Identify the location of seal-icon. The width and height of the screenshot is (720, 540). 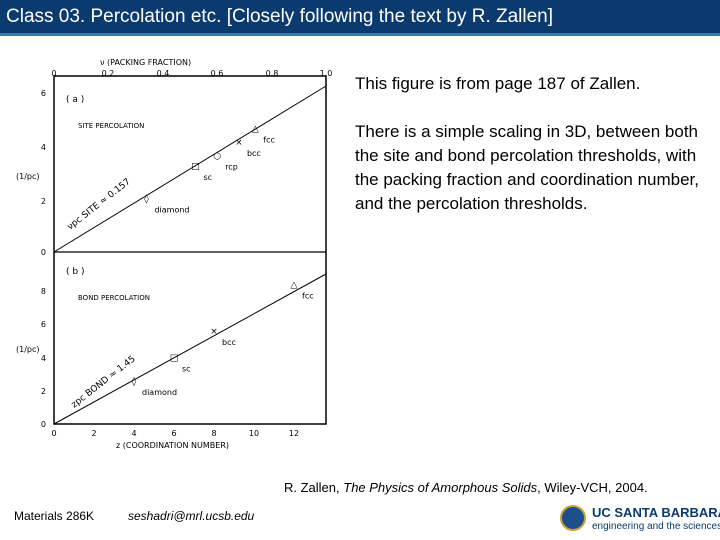
(573, 518).